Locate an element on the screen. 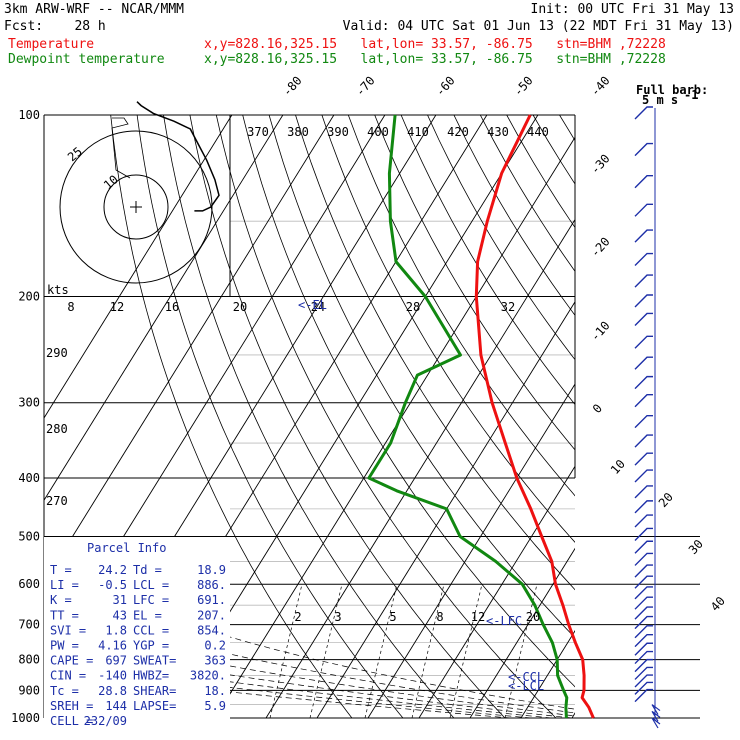 Image resolution: width=740 pixels, height=740 pixels. parcel-row-8-label2: SHEAR= is located at coordinates (154, 691).